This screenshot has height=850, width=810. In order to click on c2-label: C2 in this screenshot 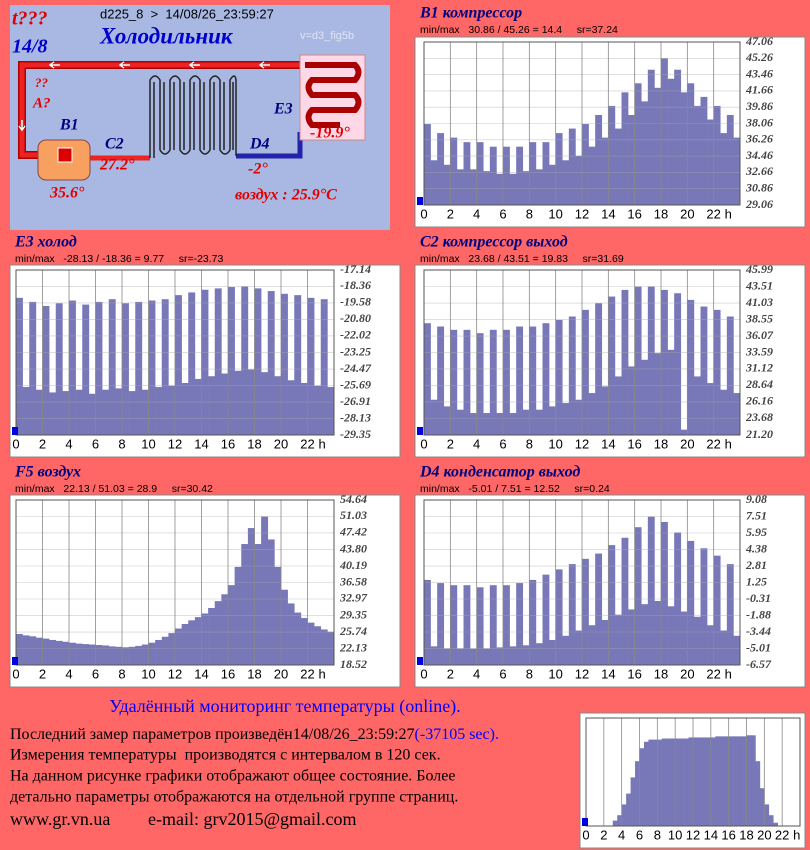, I will do `click(114, 144)`.